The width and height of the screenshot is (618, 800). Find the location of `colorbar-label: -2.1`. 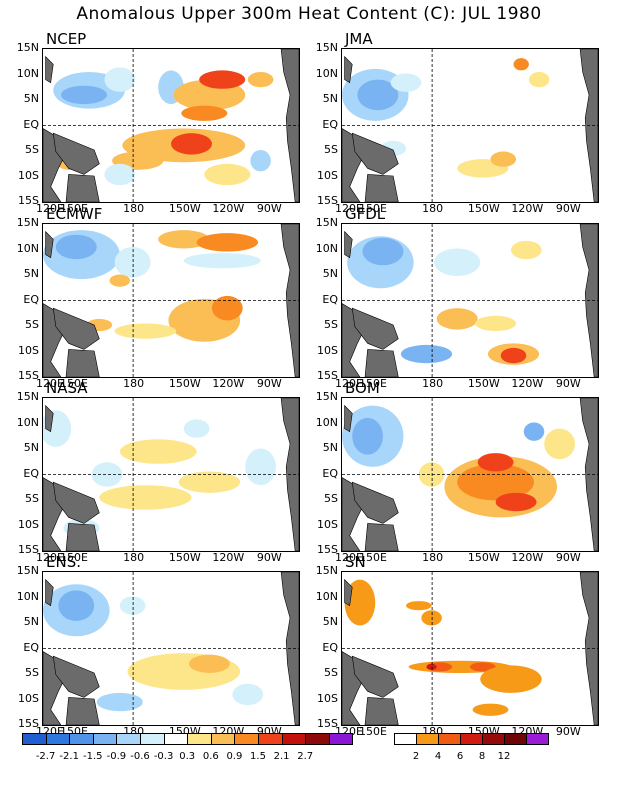

colorbar-label: -2.1 is located at coordinates (69, 756).